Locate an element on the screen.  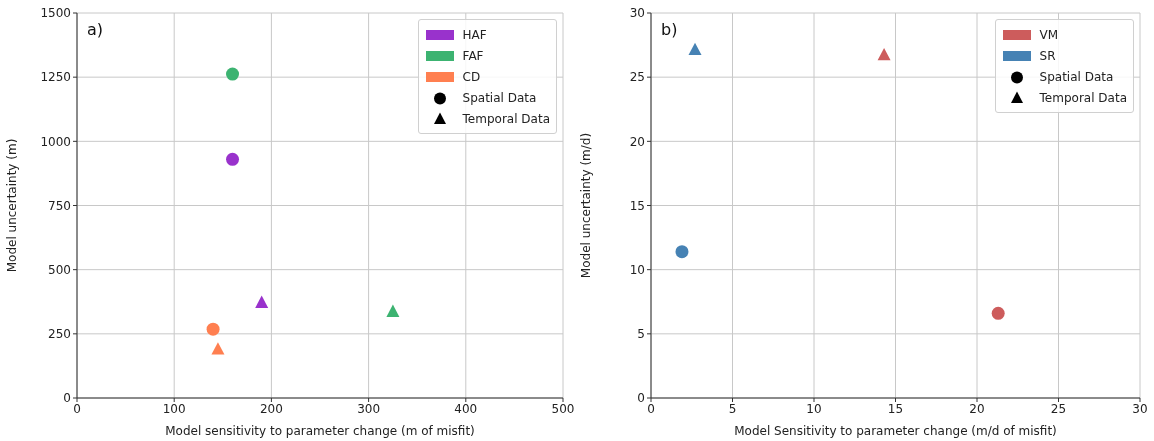
x-tick-label: 20 is located at coordinates (977, 408).